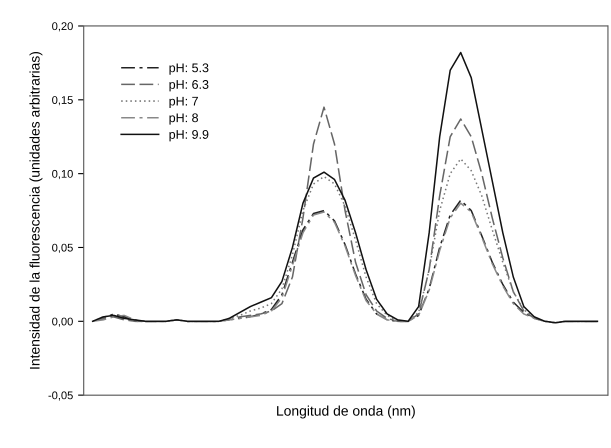  I want to click on y-tick-label: -0,05, so click(60, 396).